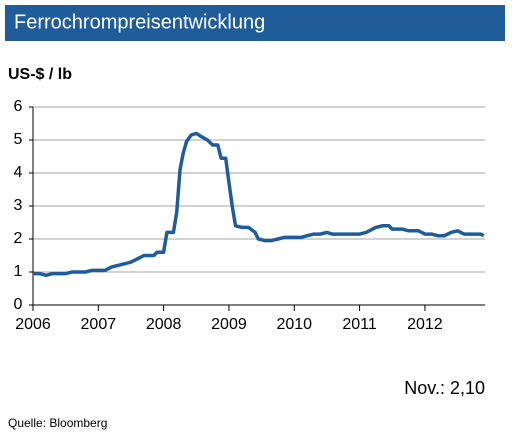  What do you see at coordinates (229, 324) in the screenshot?
I see `x-tick-label: 2009` at bounding box center [229, 324].